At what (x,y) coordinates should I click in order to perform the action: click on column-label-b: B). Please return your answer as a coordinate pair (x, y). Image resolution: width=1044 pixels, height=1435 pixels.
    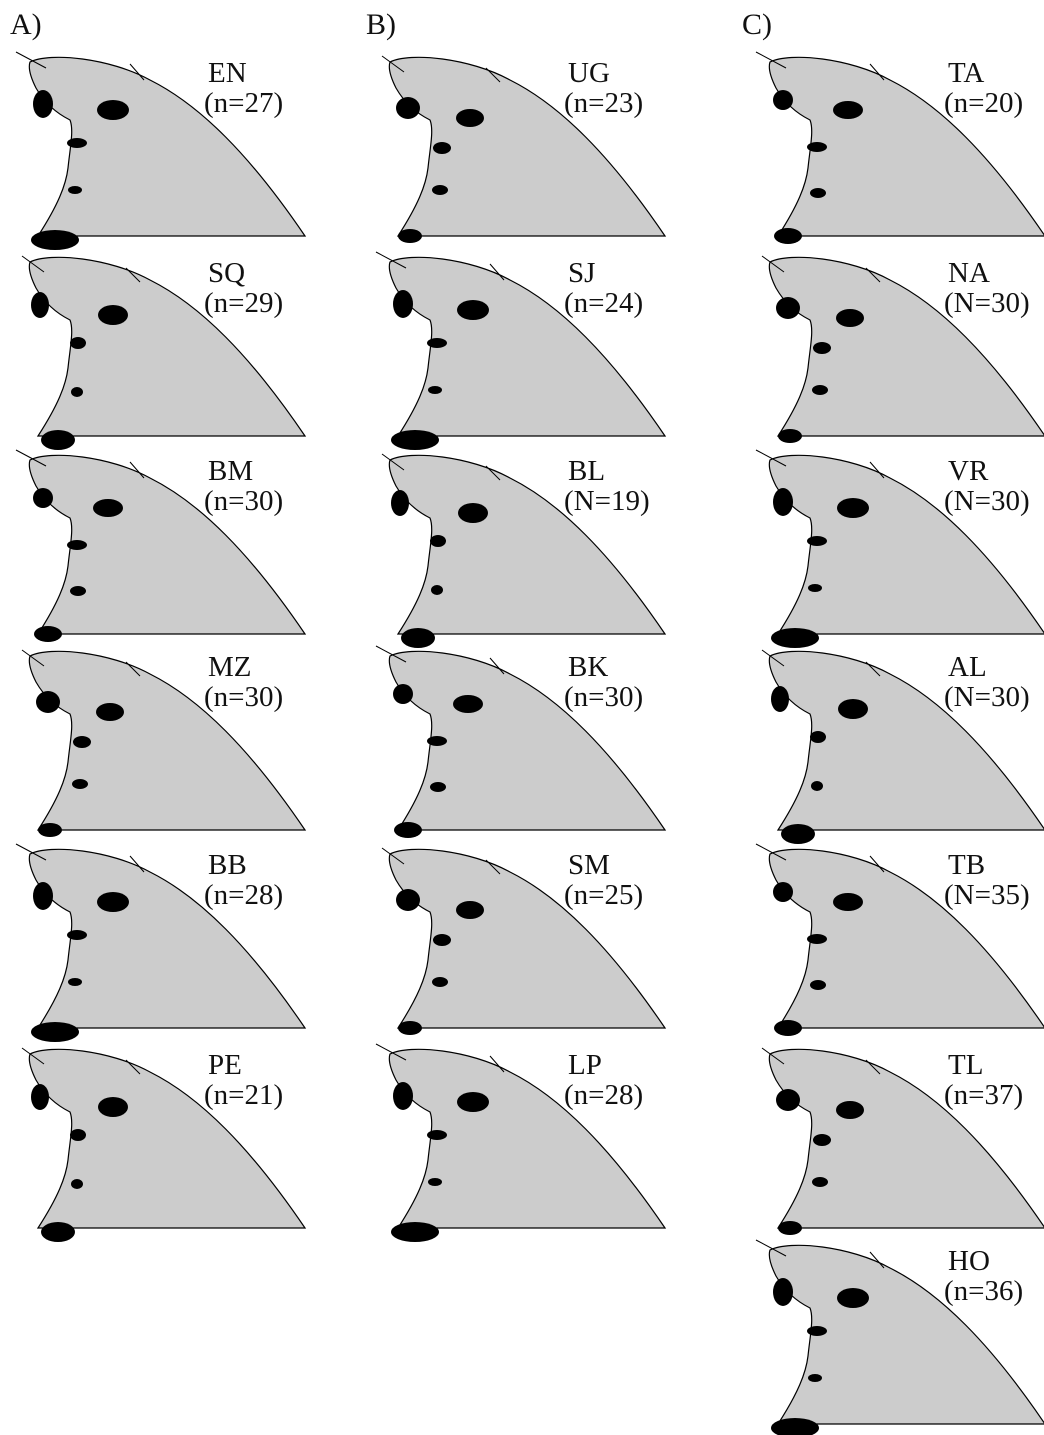
    Looking at the image, I should click on (381, 24).